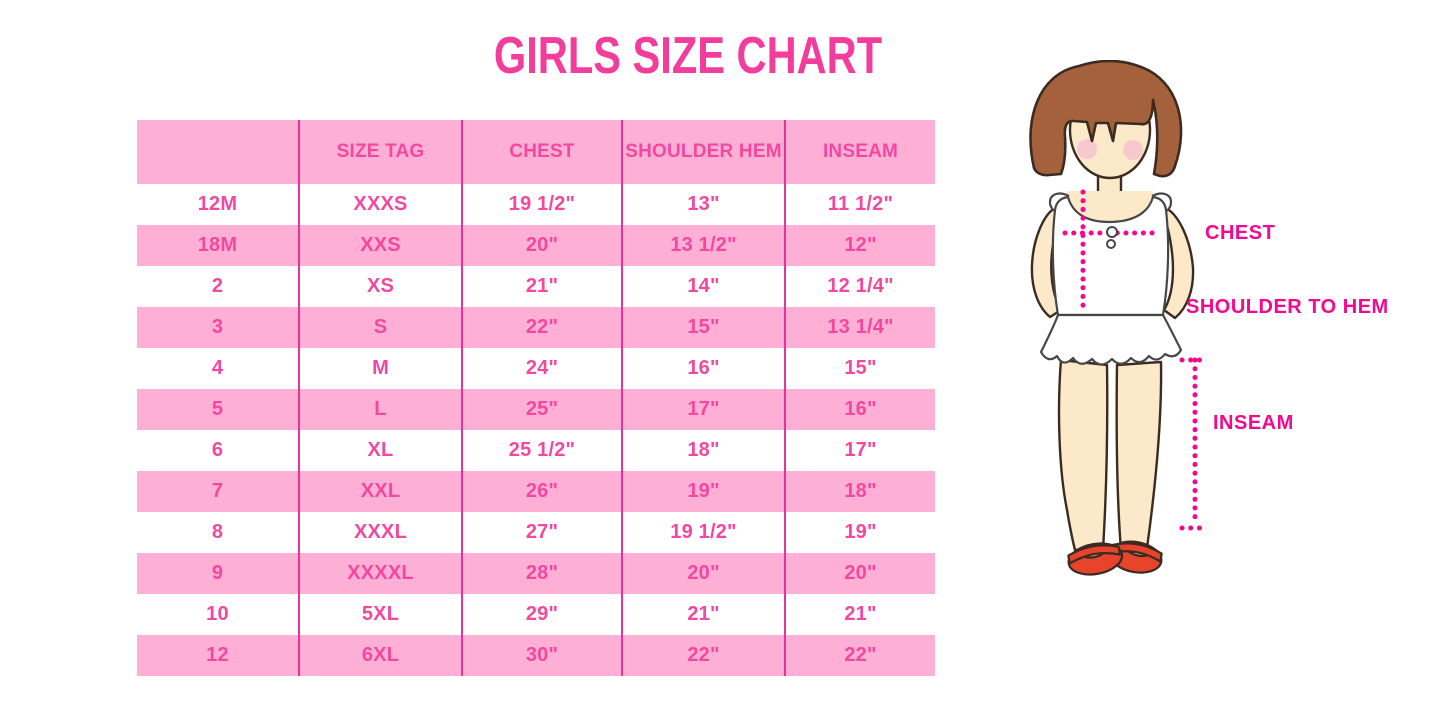 Image resolution: width=1445 pixels, height=723 pixels. I want to click on measurement-cell: 29", so click(541, 614).